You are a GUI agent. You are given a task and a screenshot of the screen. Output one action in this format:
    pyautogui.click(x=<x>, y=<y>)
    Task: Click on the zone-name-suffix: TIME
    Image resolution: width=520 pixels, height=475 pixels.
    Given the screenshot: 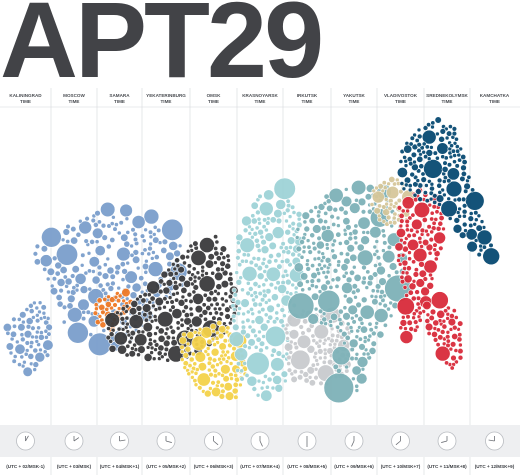 What is the action you would take?
    pyautogui.click(x=25, y=101)
    